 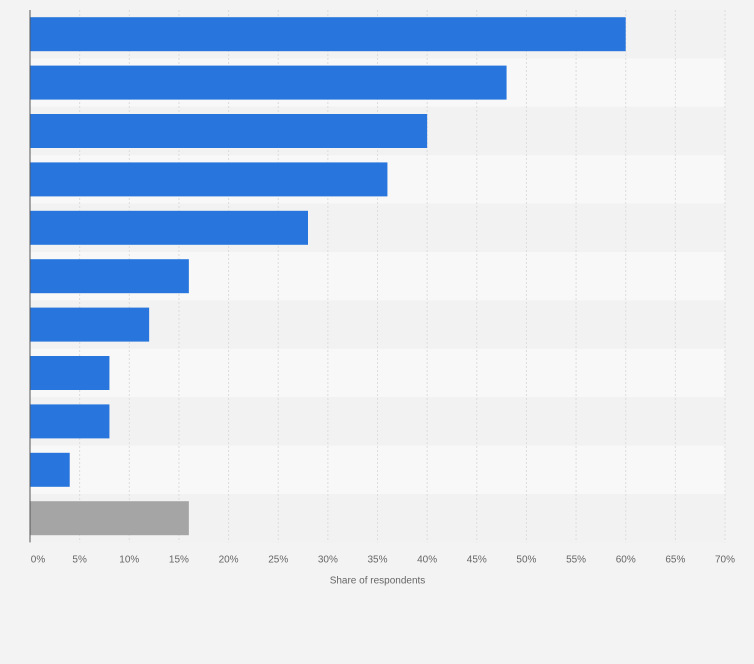 What do you see at coordinates (377, 559) in the screenshot?
I see `x-tick-label: 35%` at bounding box center [377, 559].